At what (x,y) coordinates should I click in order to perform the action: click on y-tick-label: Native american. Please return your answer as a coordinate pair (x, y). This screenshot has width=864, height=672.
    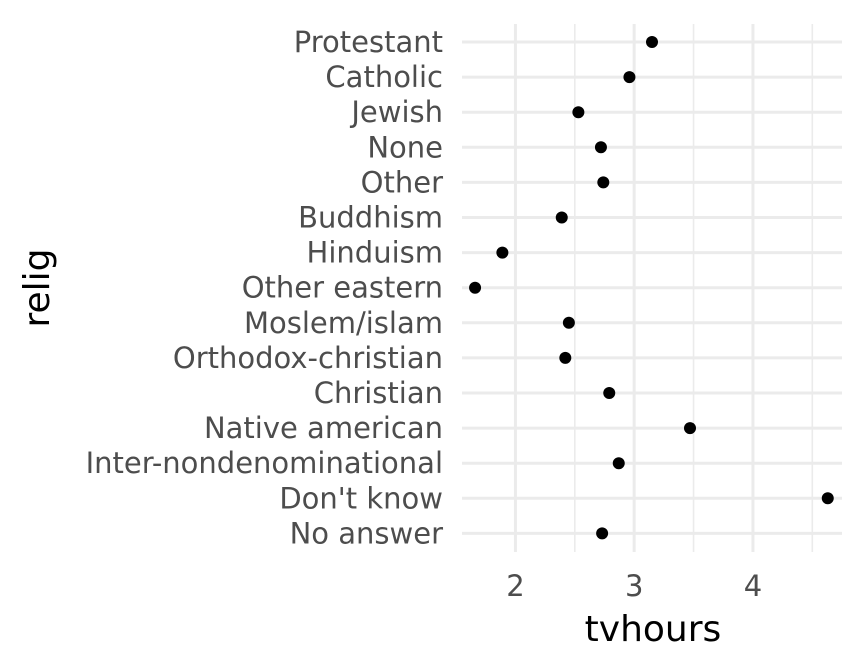
    Looking at the image, I should click on (323, 428).